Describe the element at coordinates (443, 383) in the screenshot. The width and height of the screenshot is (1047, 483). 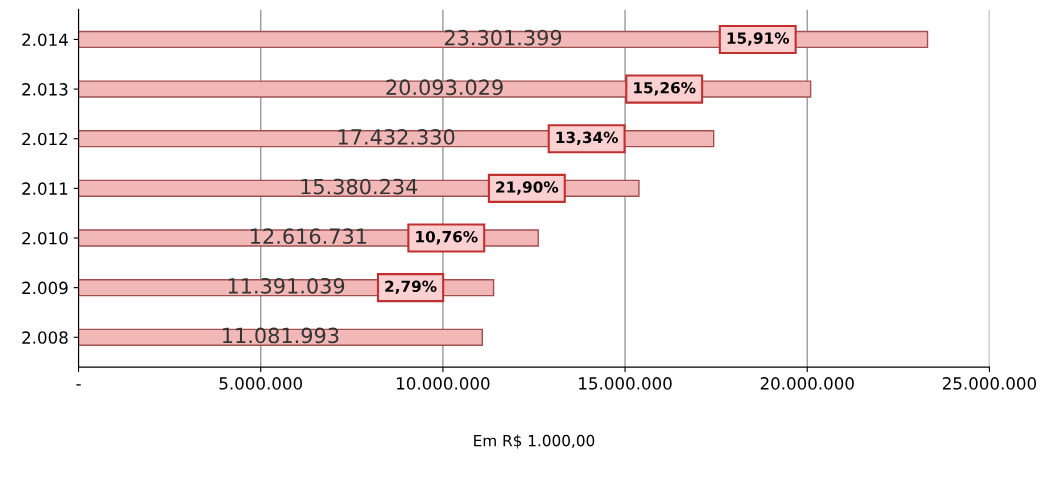
I see `x-tick-label: 10.000.000` at that location.